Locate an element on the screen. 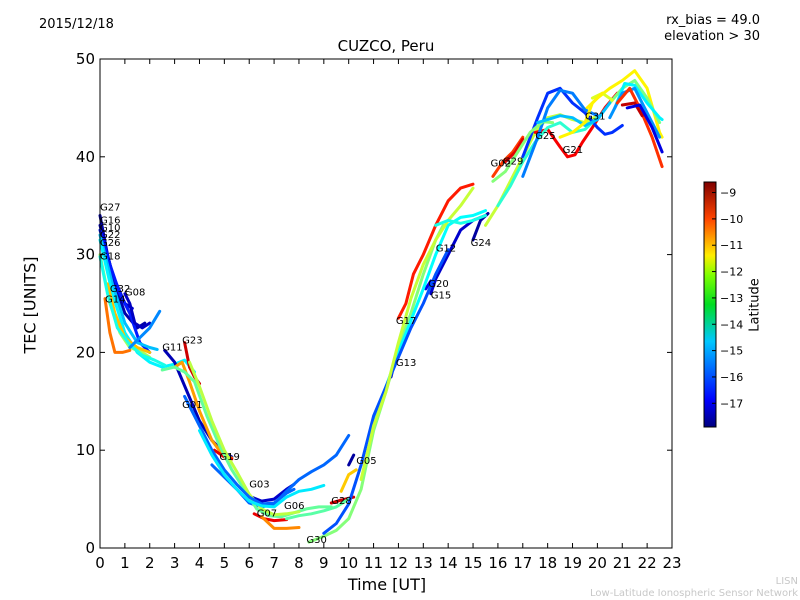  satellite-label: G03 is located at coordinates (259, 484).